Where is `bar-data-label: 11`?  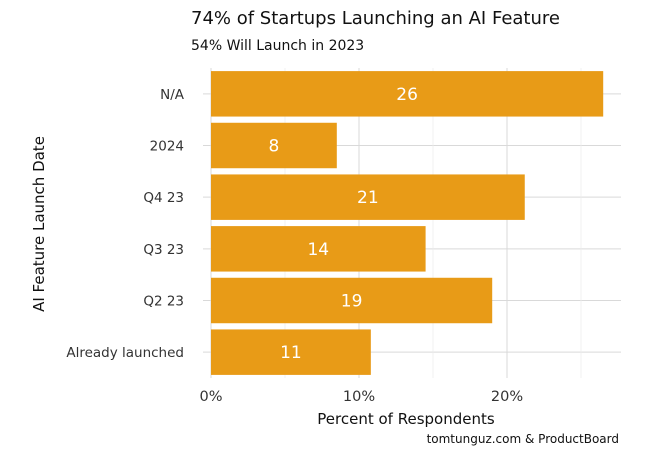
bar-data-label: 11 is located at coordinates (291, 353).